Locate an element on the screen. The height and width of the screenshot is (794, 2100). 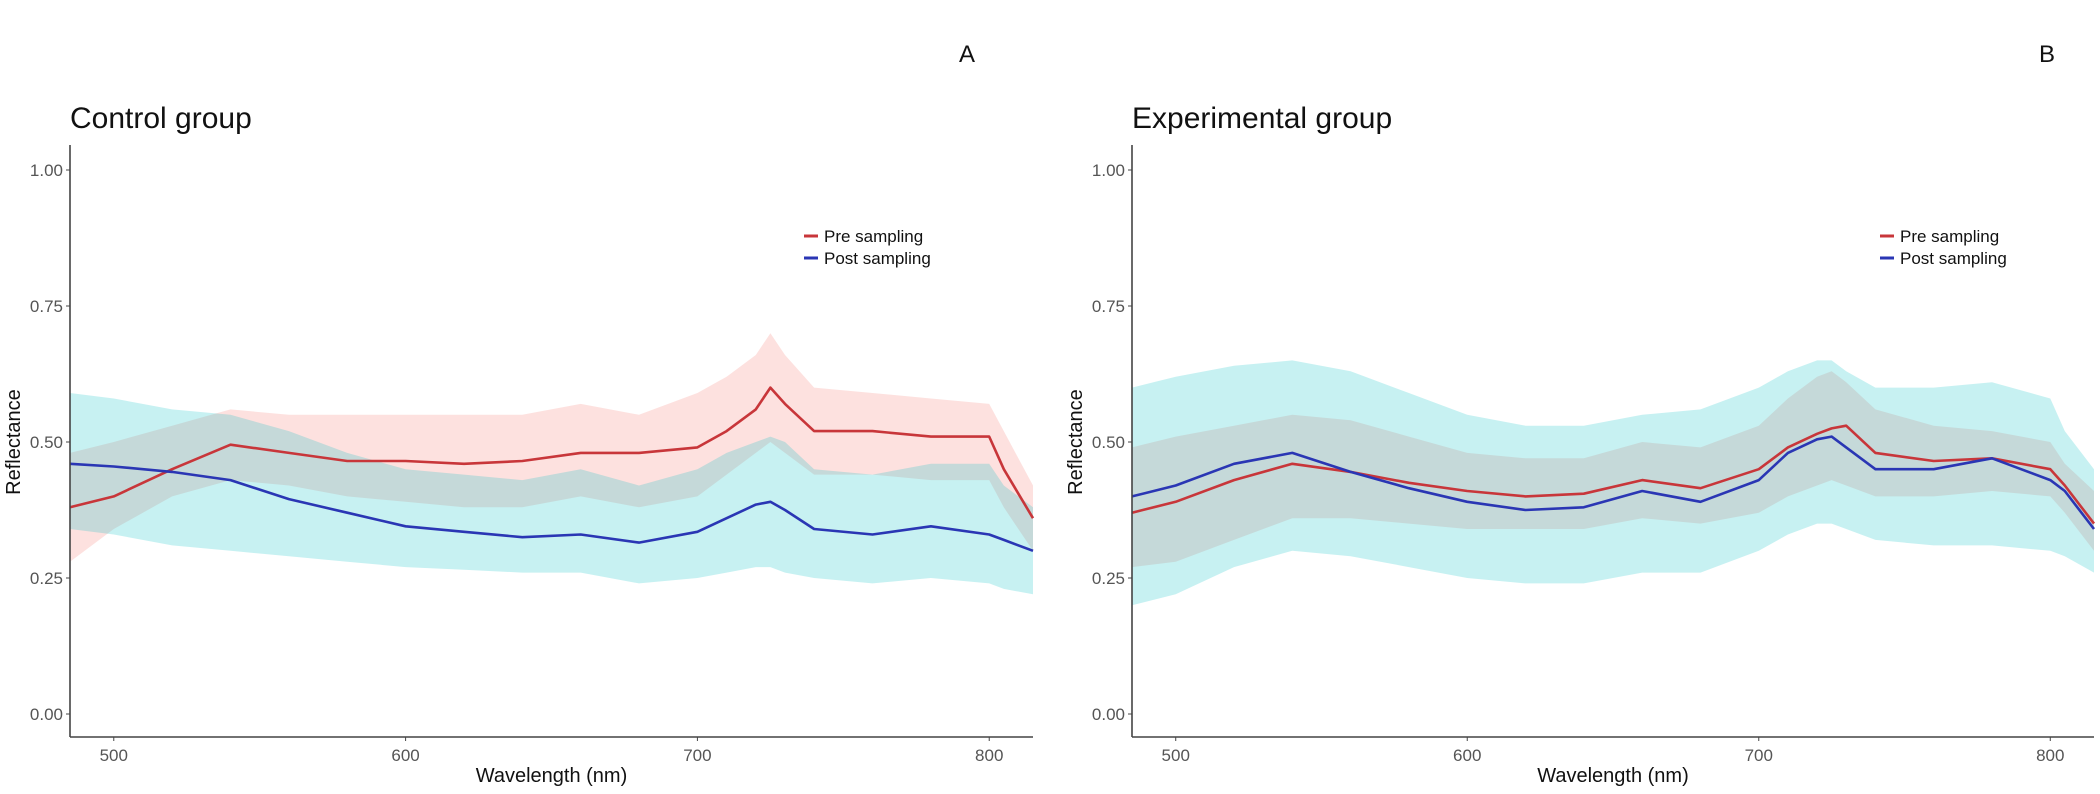
panel-letter: A is located at coordinates (967, 54).